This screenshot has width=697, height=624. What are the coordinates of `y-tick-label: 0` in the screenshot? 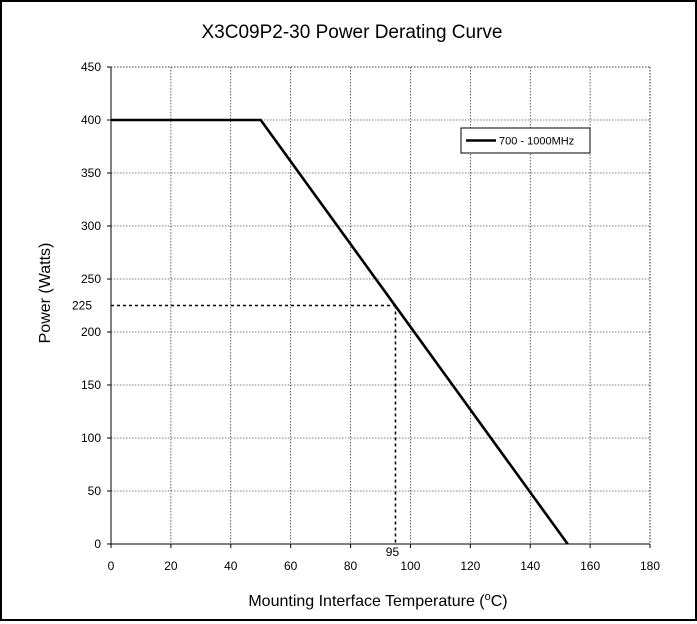 It's located at (97, 544).